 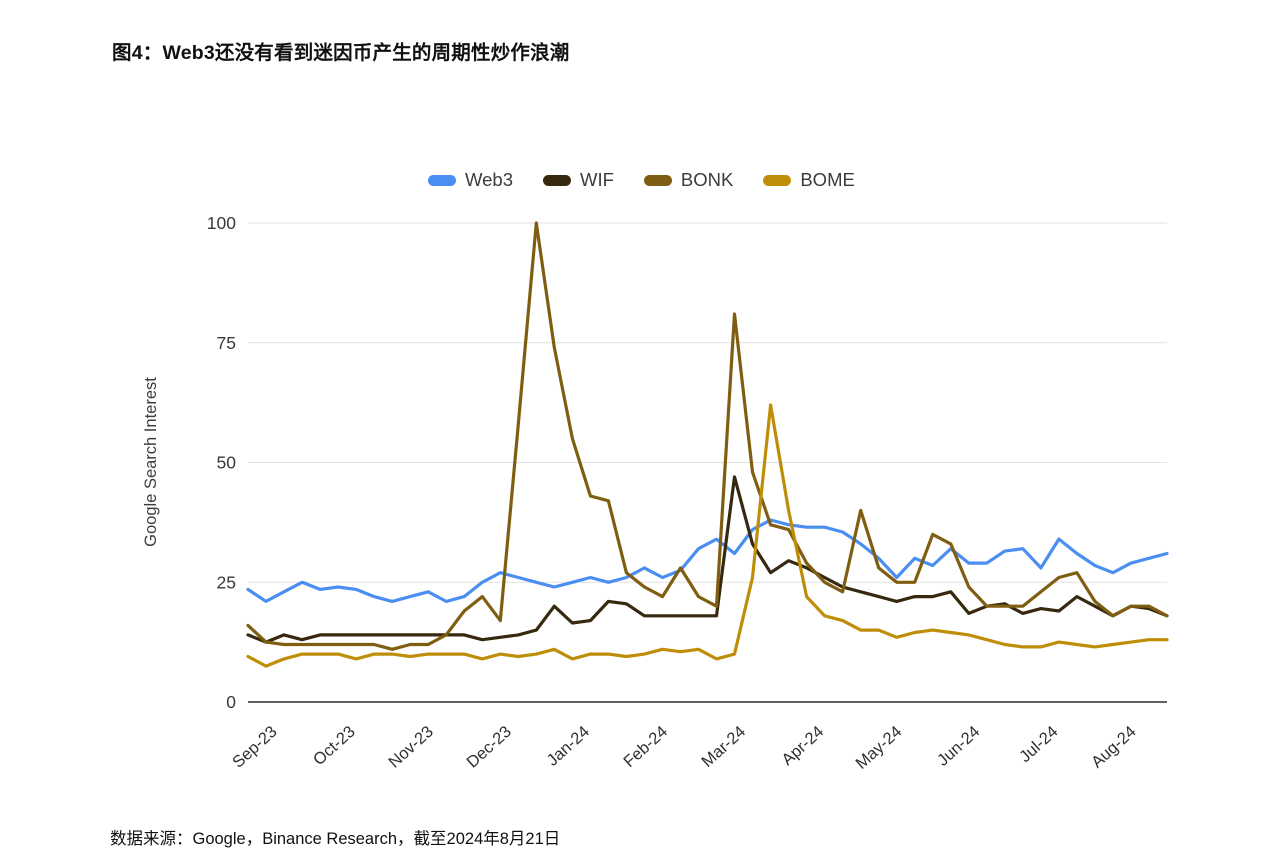 I want to click on x-tick-label: Dec-23, so click(x=489, y=747).